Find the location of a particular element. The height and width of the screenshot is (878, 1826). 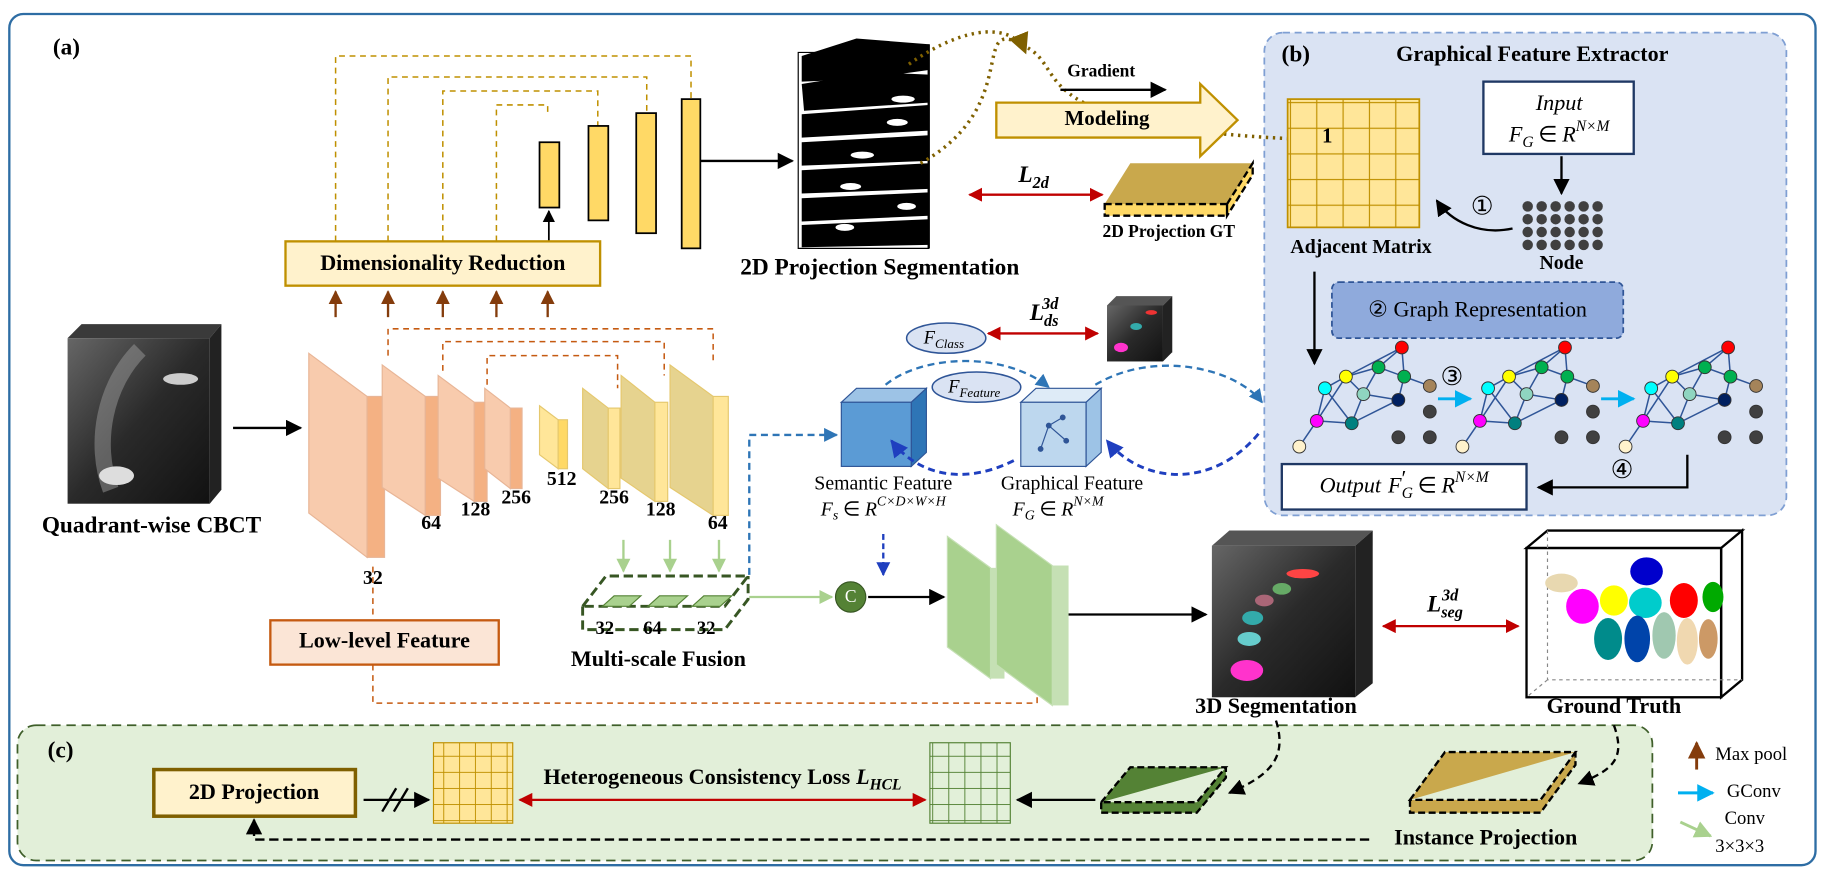

low-level-box is located at coordinates (384, 642).